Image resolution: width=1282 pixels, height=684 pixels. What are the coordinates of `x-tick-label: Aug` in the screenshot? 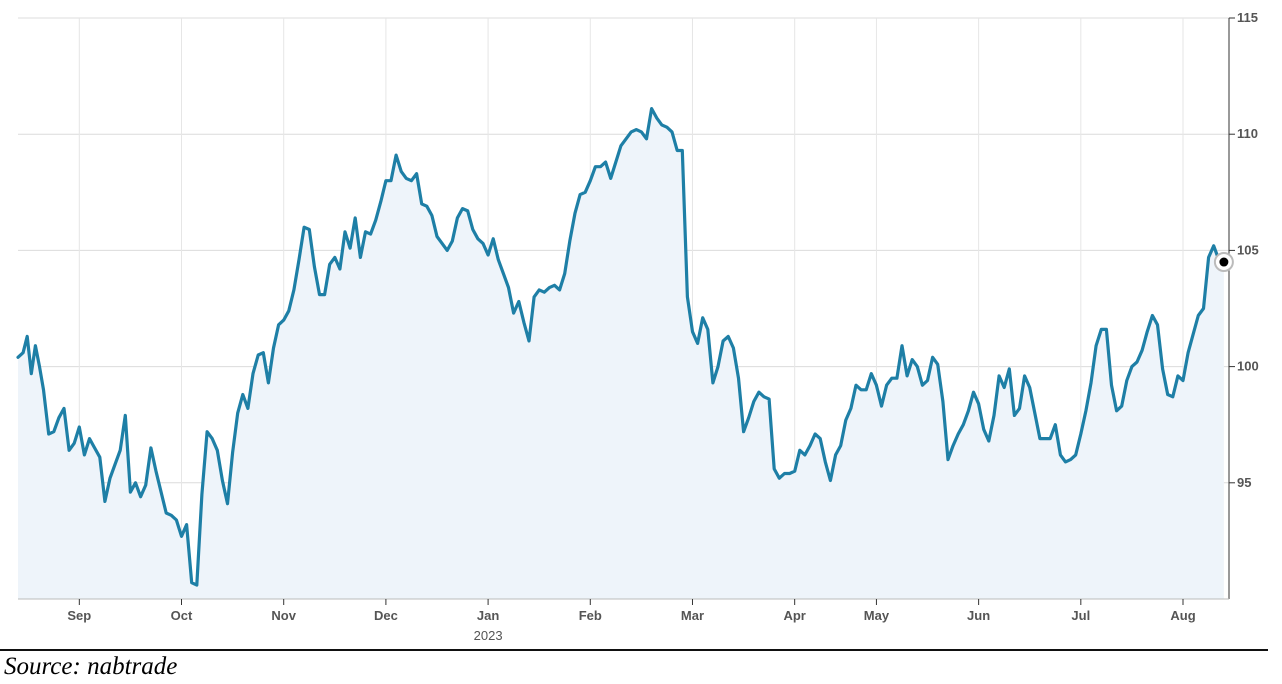 It's located at (1182, 615).